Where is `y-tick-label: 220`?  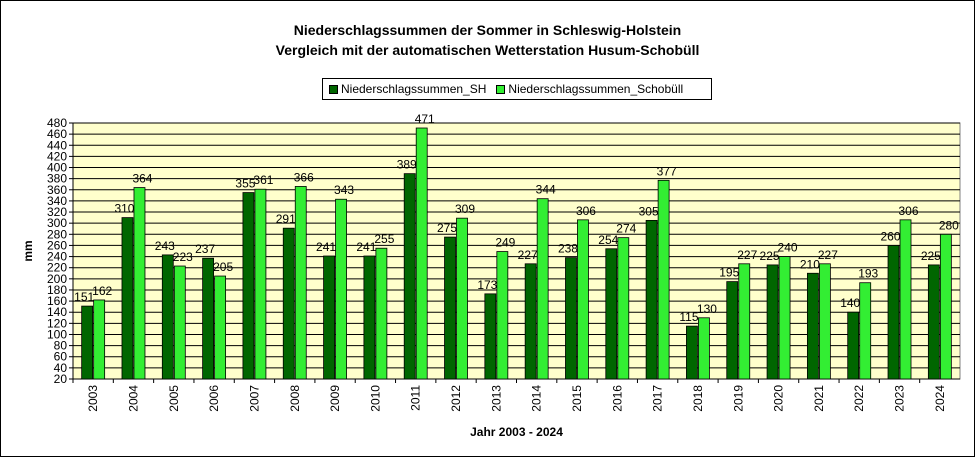 y-tick-label: 220 is located at coordinates (57, 268).